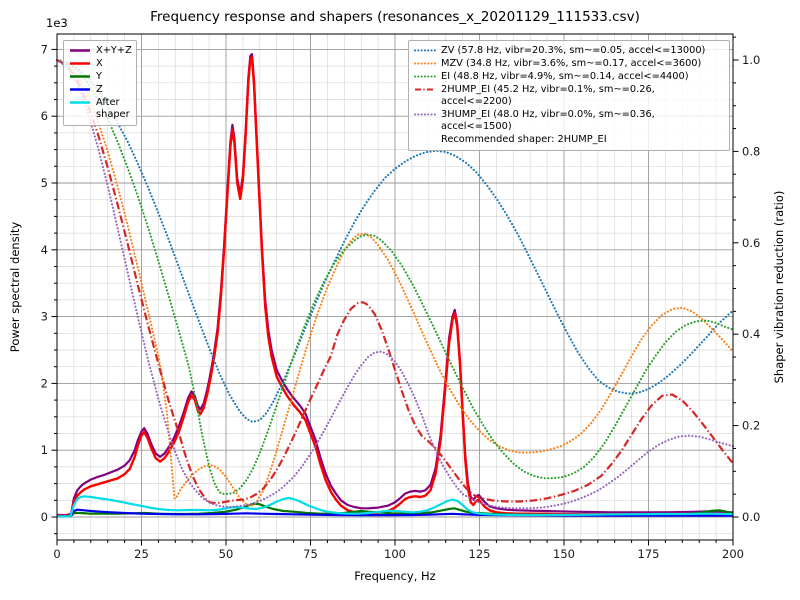 The width and height of the screenshot is (800, 600). I want to click on legend-entry-after-shaper-label: After shaper, so click(113, 108).